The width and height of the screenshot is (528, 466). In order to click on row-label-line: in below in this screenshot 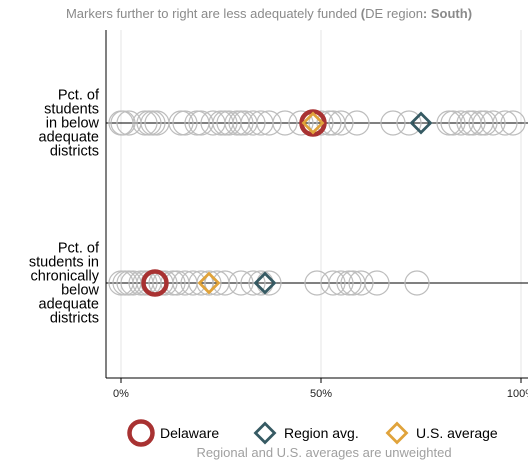, I will do `click(73, 124)`.